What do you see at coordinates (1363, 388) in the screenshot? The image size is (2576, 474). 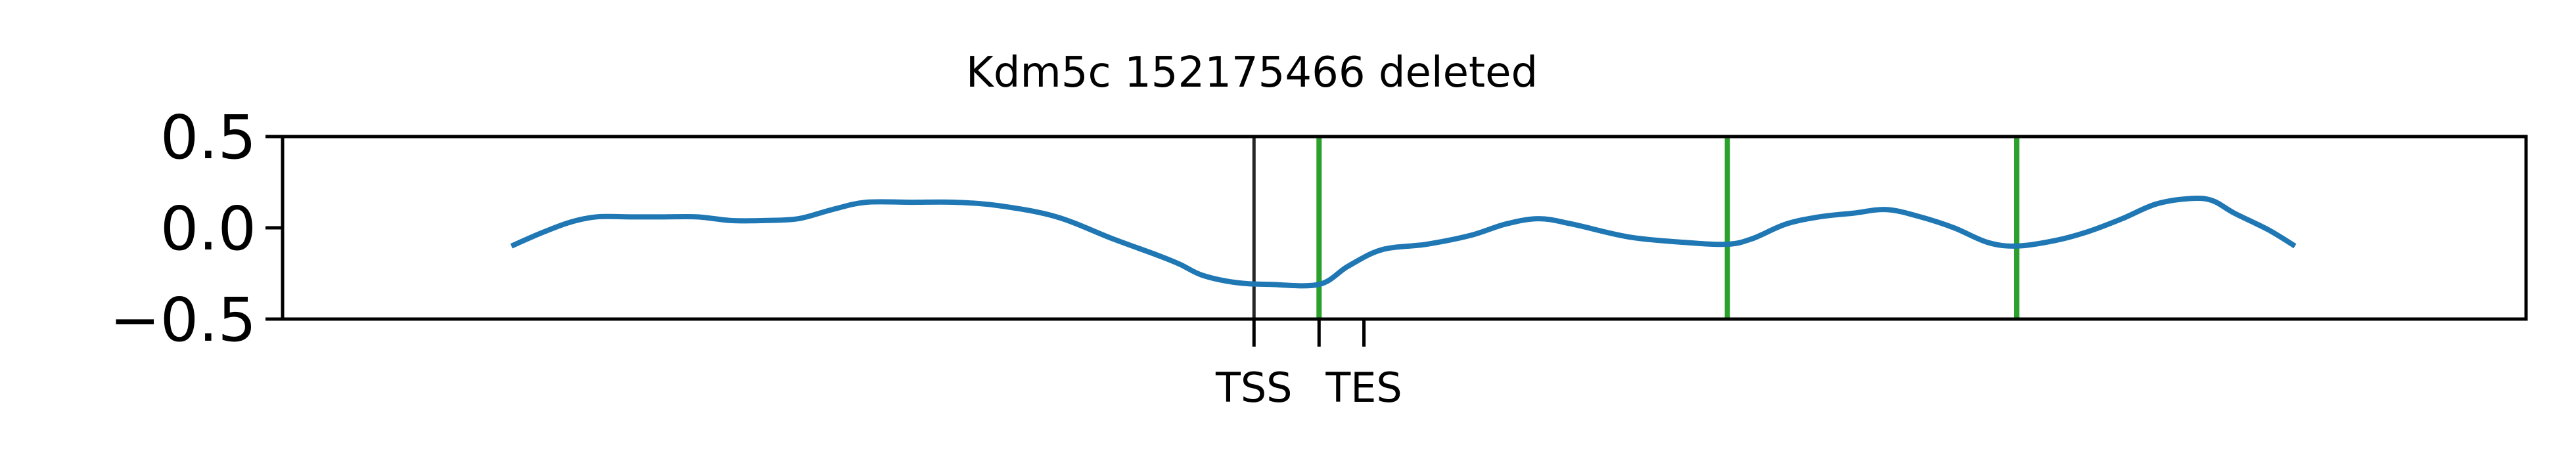 I see `x-tick-label-2: TES` at bounding box center [1363, 388].